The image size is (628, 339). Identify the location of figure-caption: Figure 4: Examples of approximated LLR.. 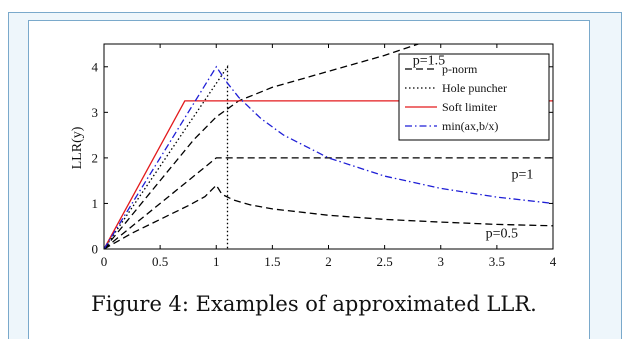
(314, 304).